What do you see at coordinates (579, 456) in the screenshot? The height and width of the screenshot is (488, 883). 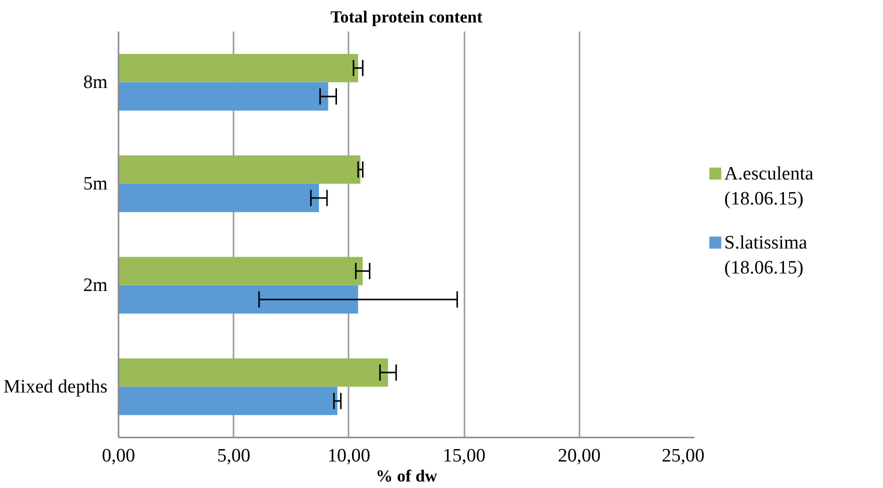 I see `x-tick-label: 20,00` at bounding box center [579, 456].